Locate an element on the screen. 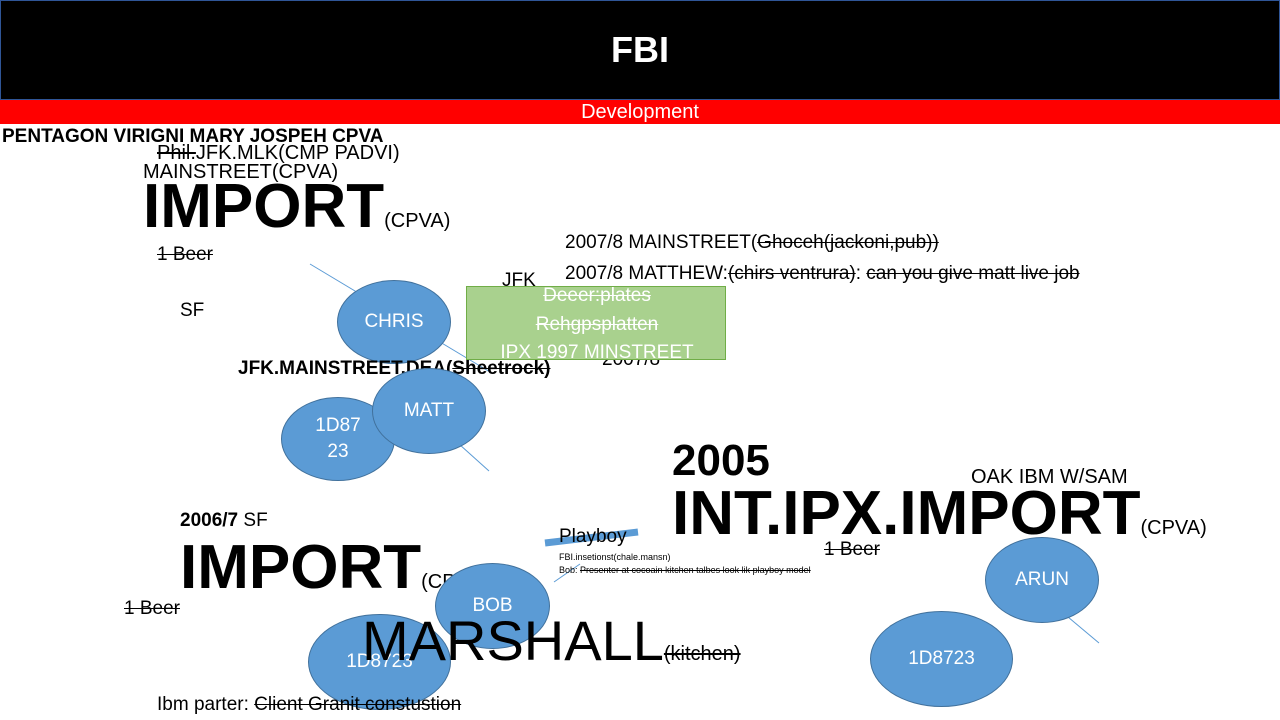 This screenshot has width=1280, height=720. sf-bottom: SF is located at coordinates (253, 520).